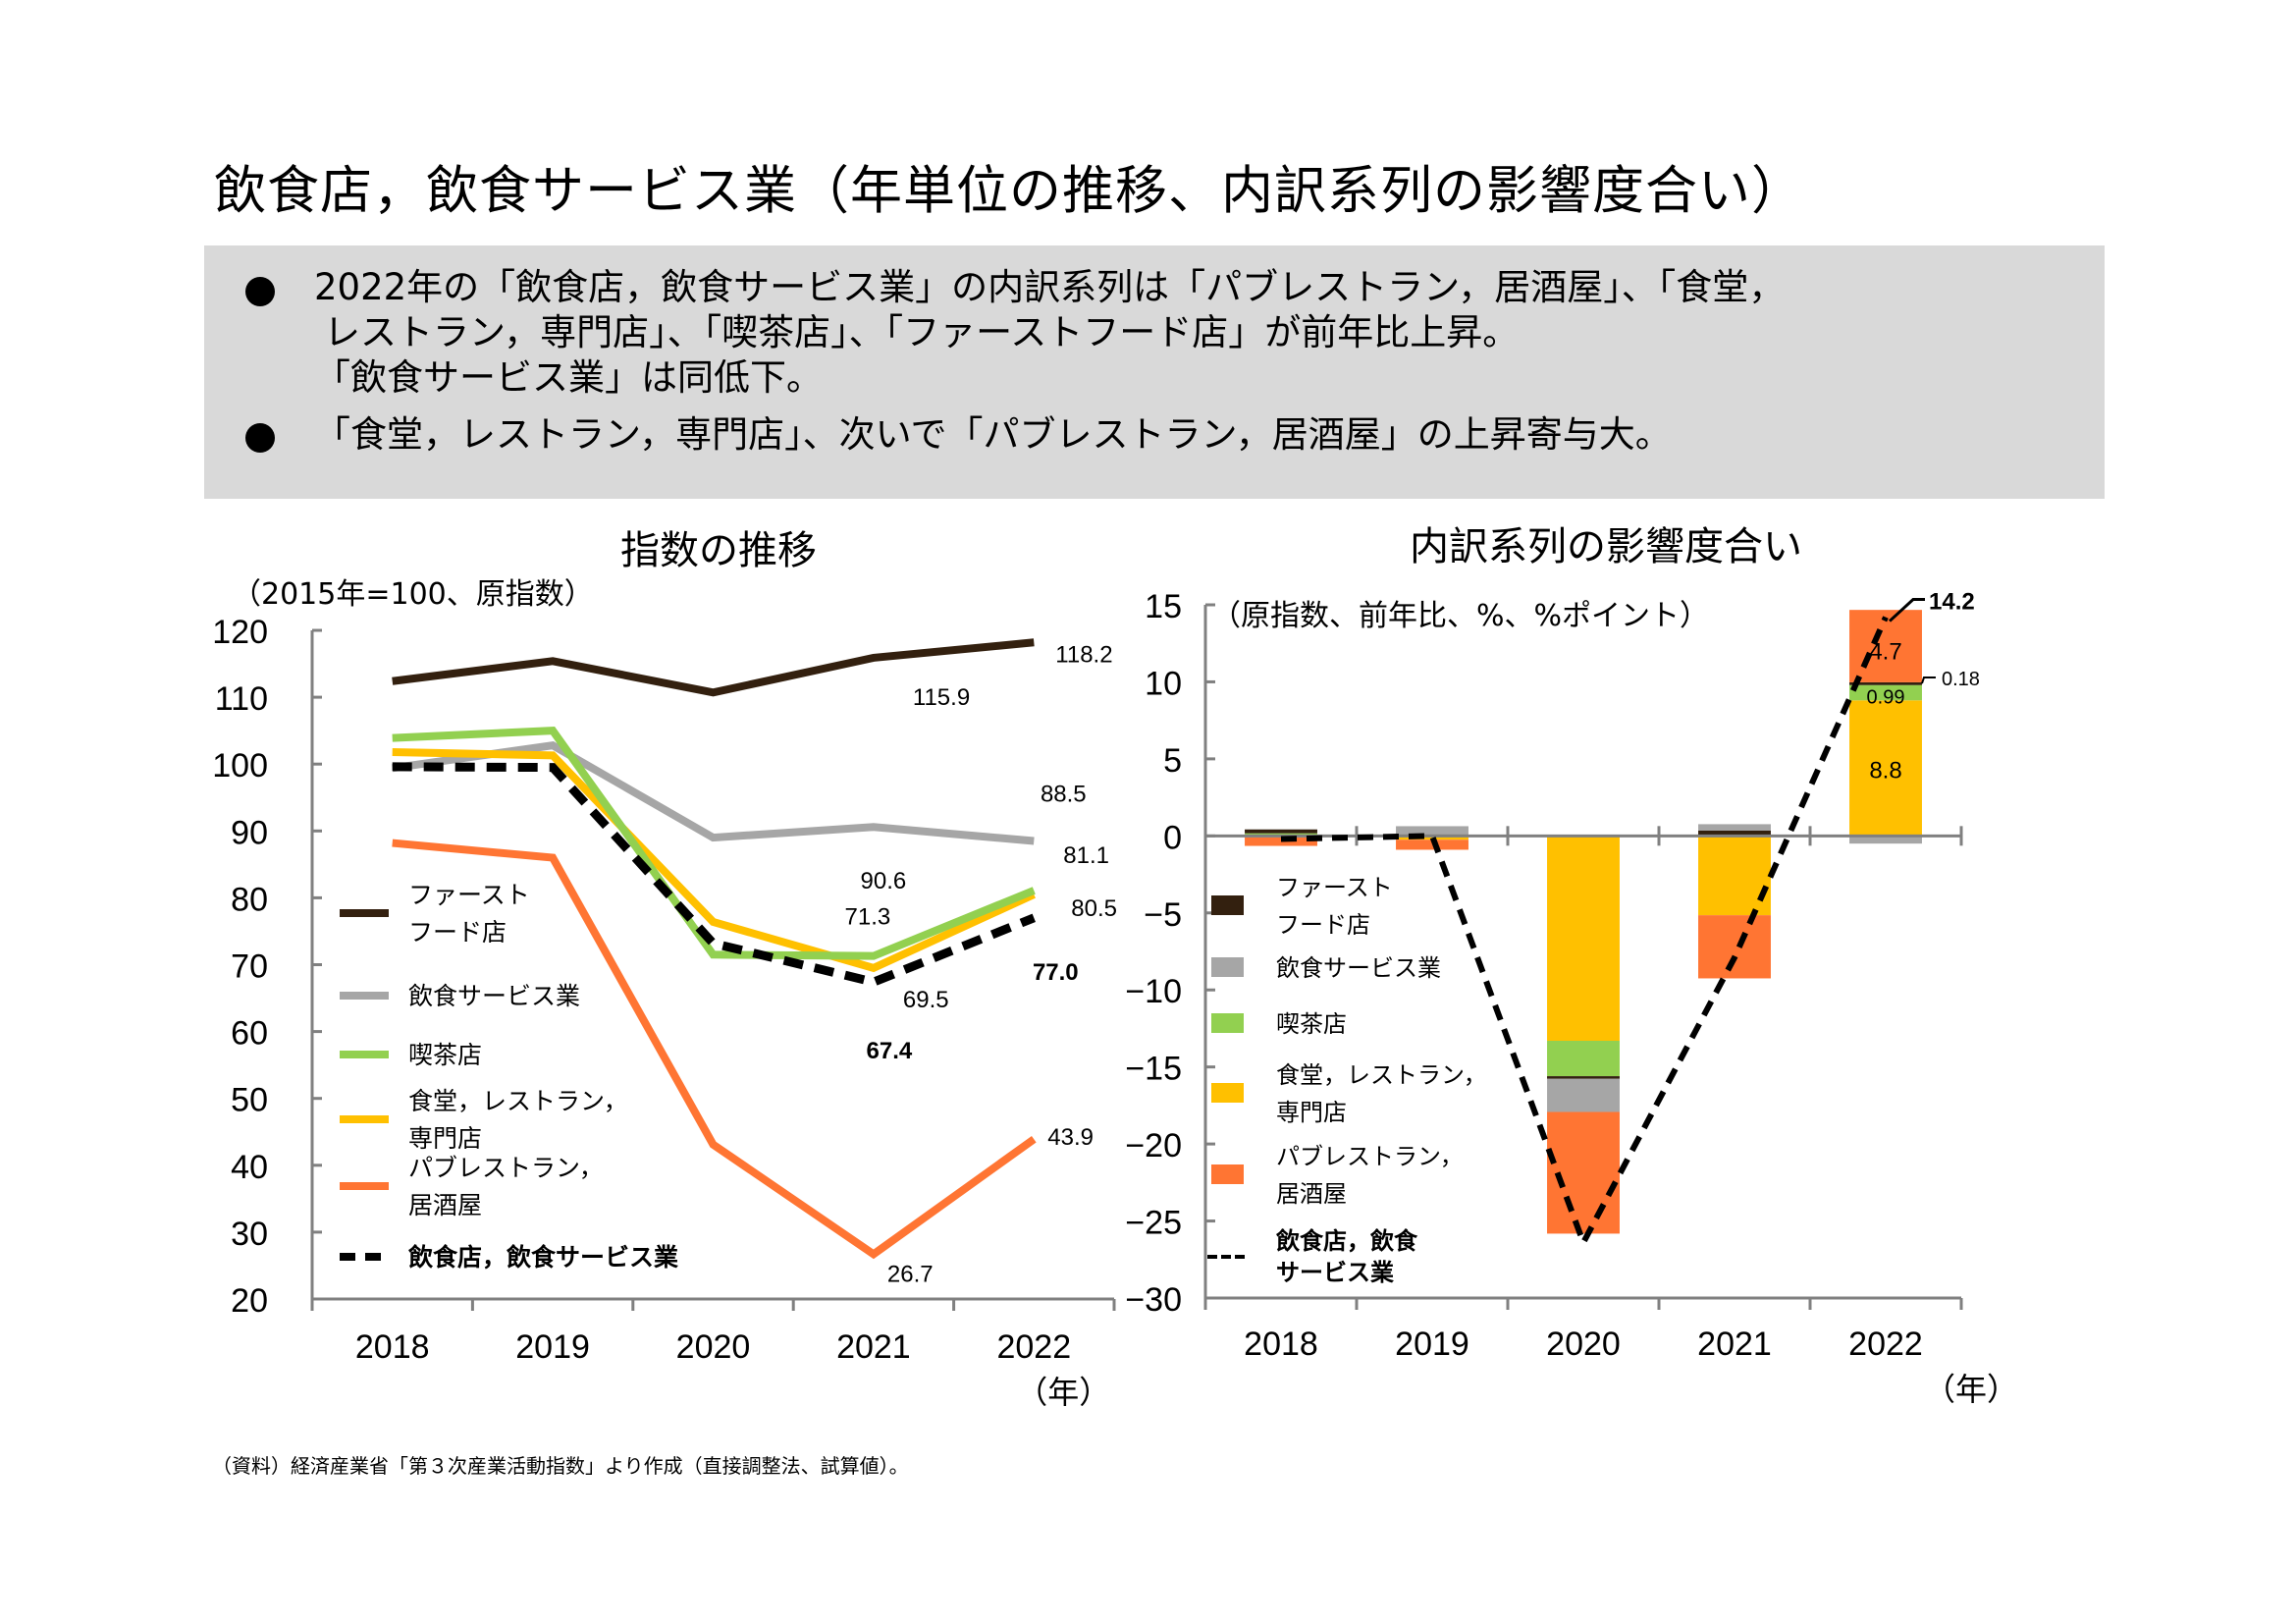 This screenshot has height=1624, width=2296. What do you see at coordinates (1009, 191) in the screenshot?
I see `page-title: 飲食店，飲食サービス業（年単位の推移、内訳系列の影響度合い）` at bounding box center [1009, 191].